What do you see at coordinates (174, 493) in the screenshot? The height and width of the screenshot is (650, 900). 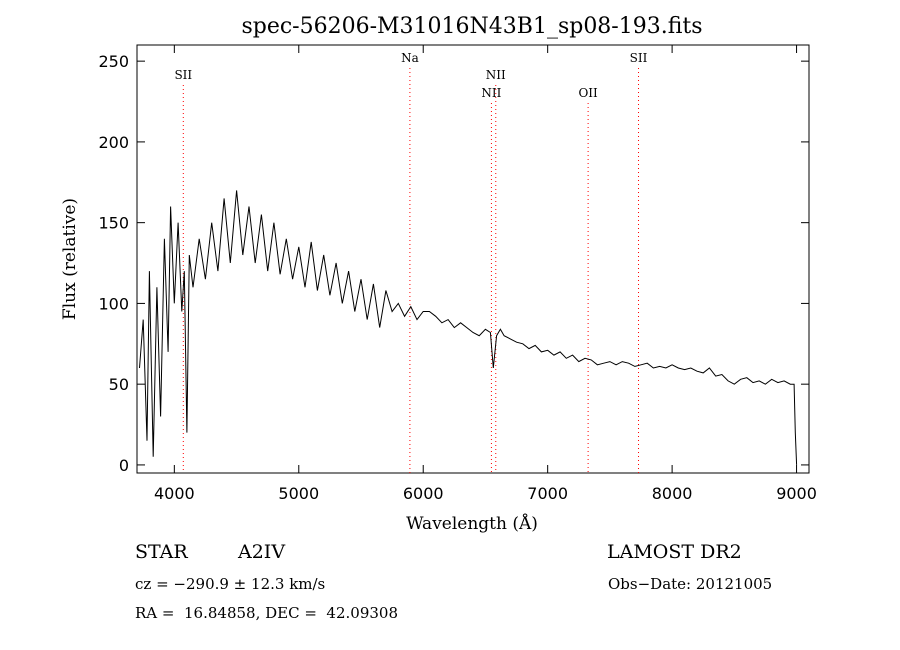 I see `x-tick-label: 4000` at bounding box center [174, 493].